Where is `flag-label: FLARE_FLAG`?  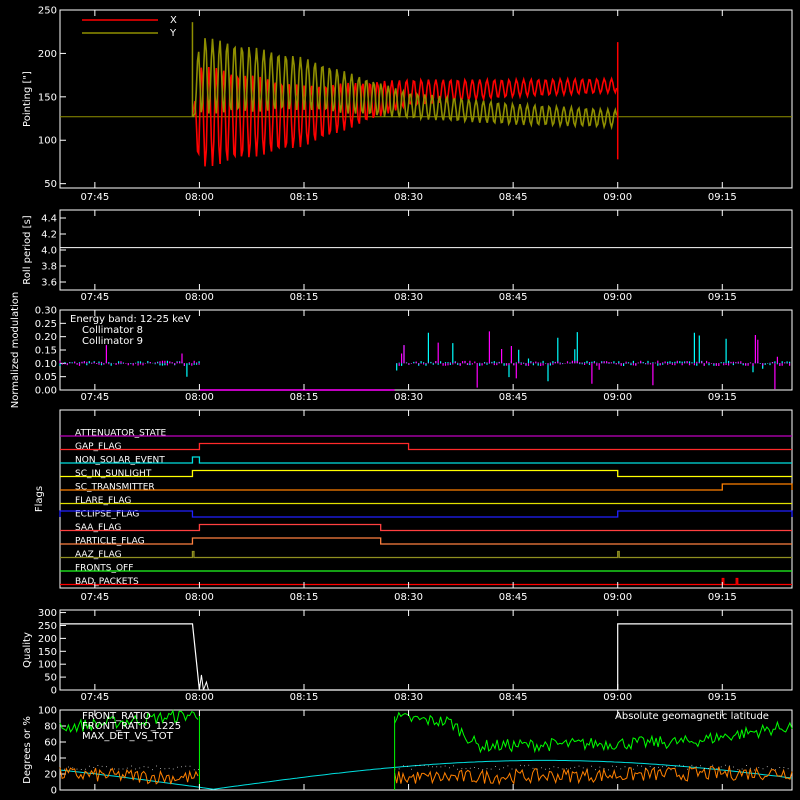 flag-label: FLARE_FLAG is located at coordinates (103, 501).